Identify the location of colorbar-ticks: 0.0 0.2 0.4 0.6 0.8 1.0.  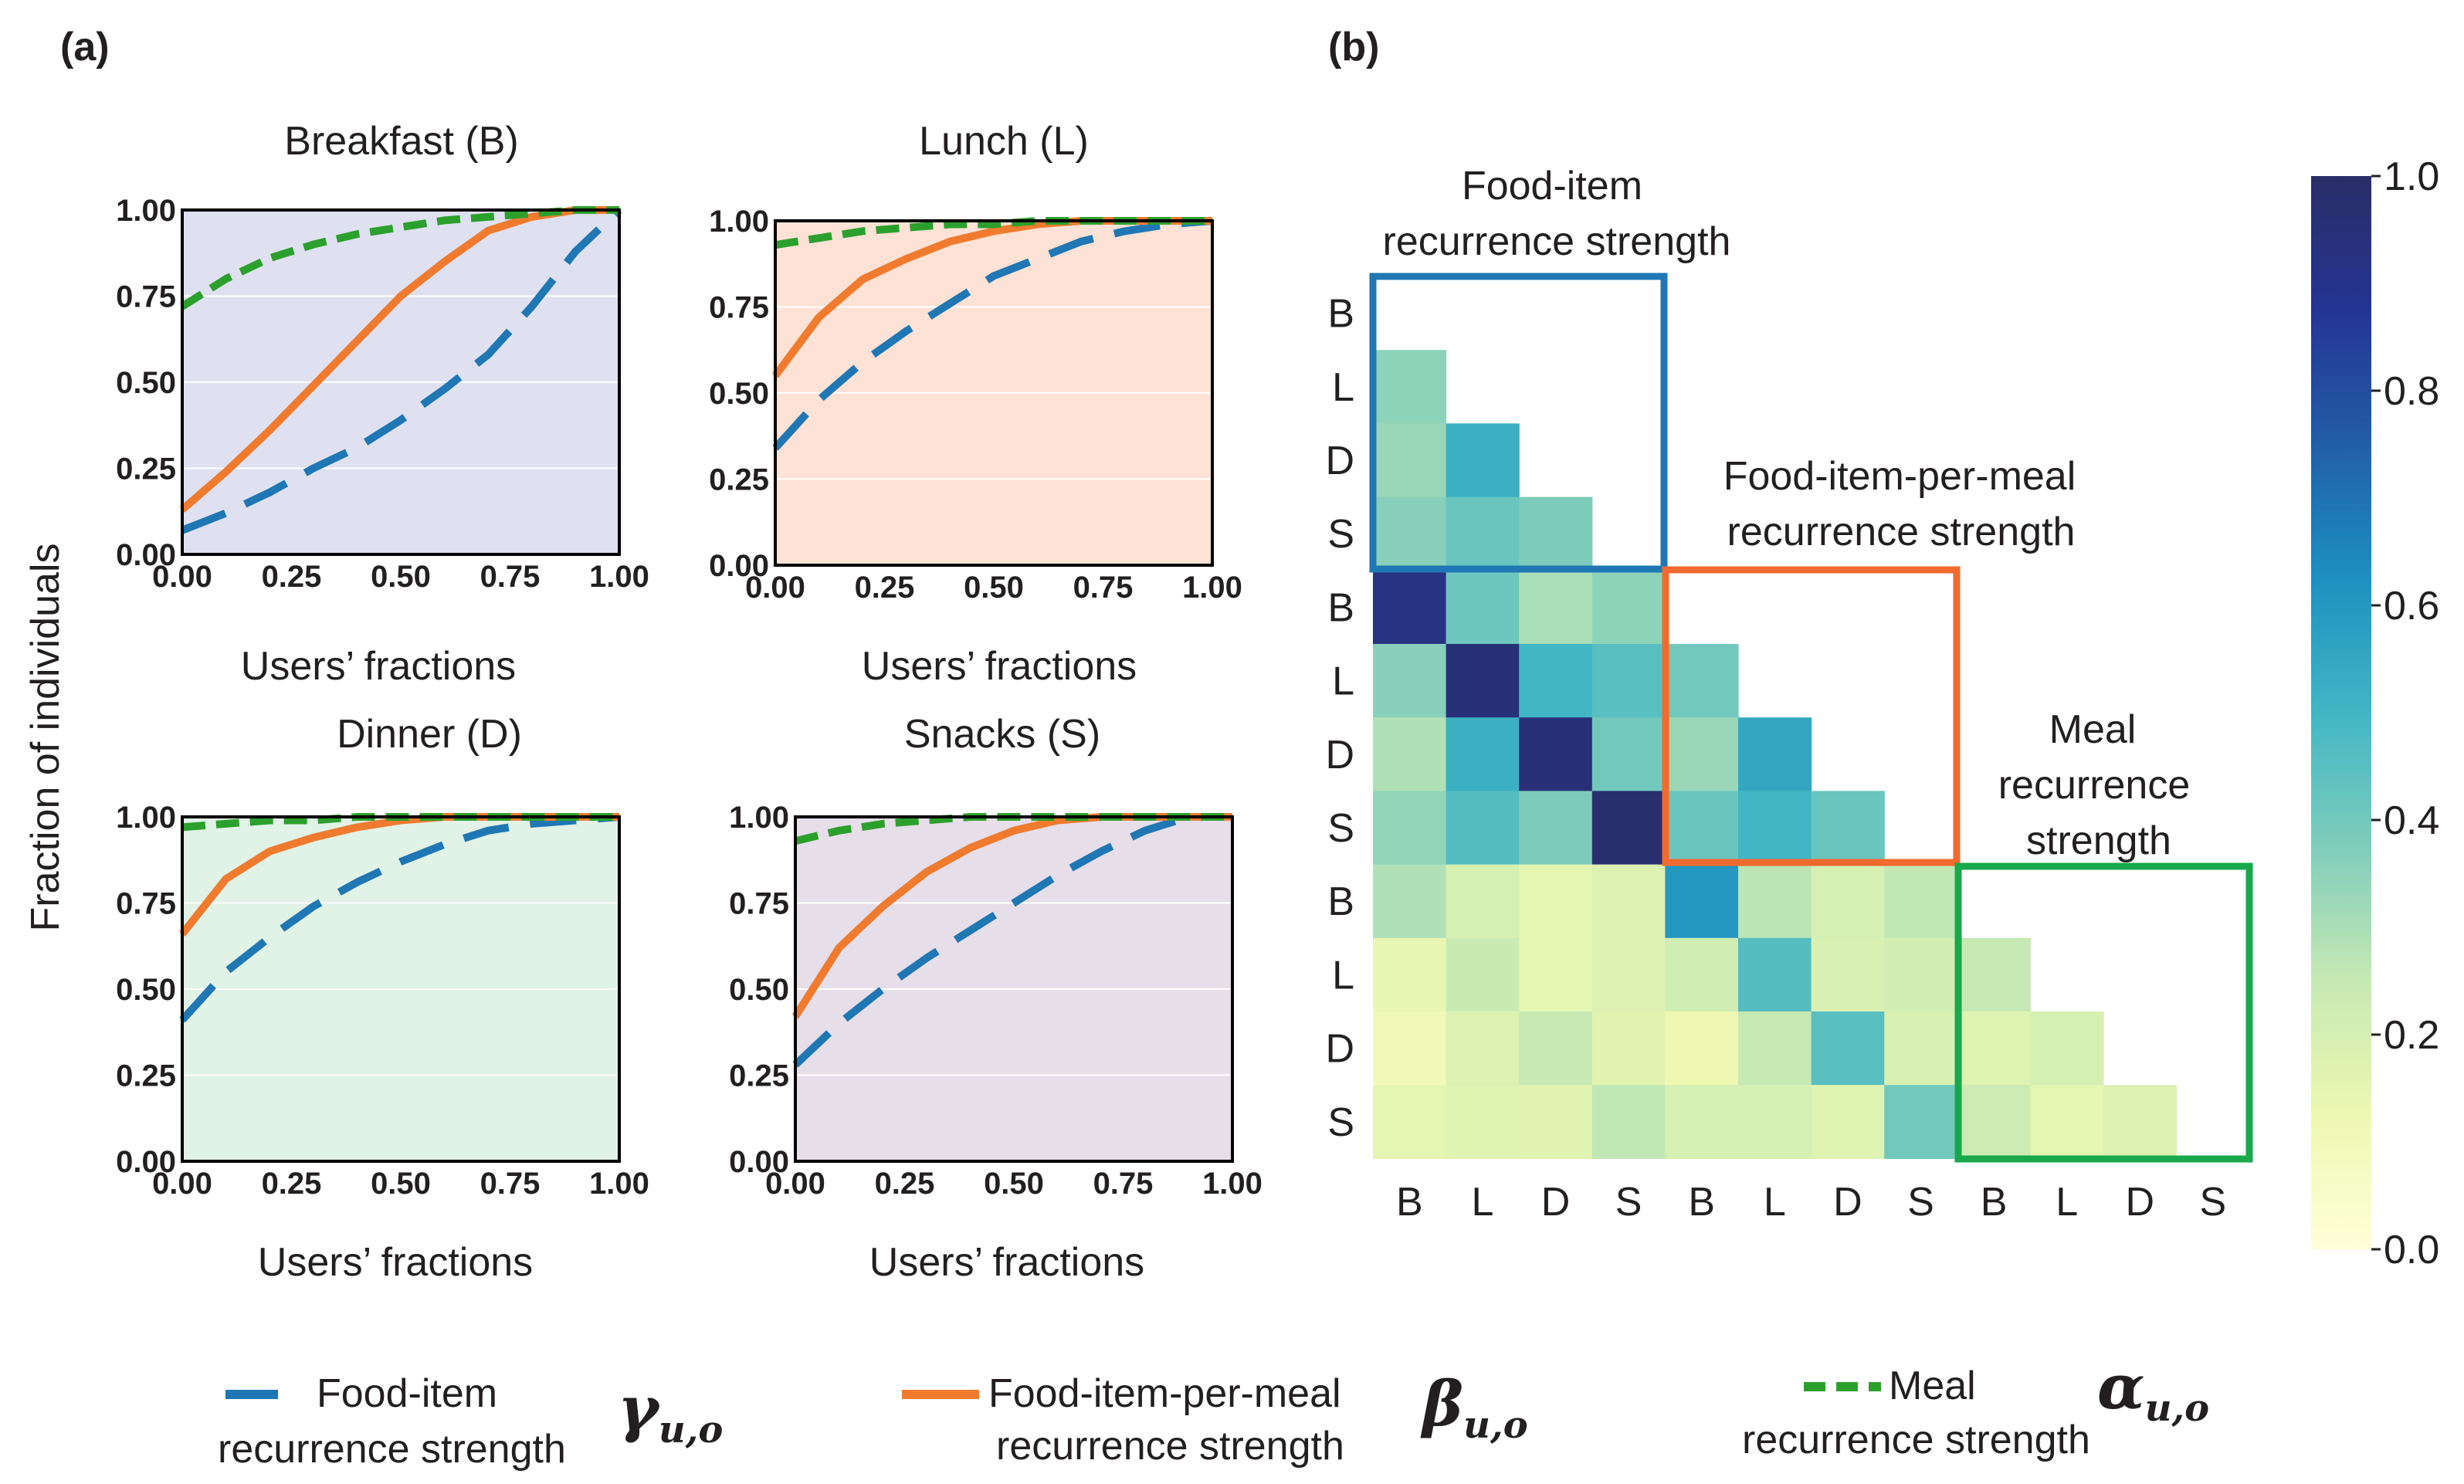
(2405, 713).